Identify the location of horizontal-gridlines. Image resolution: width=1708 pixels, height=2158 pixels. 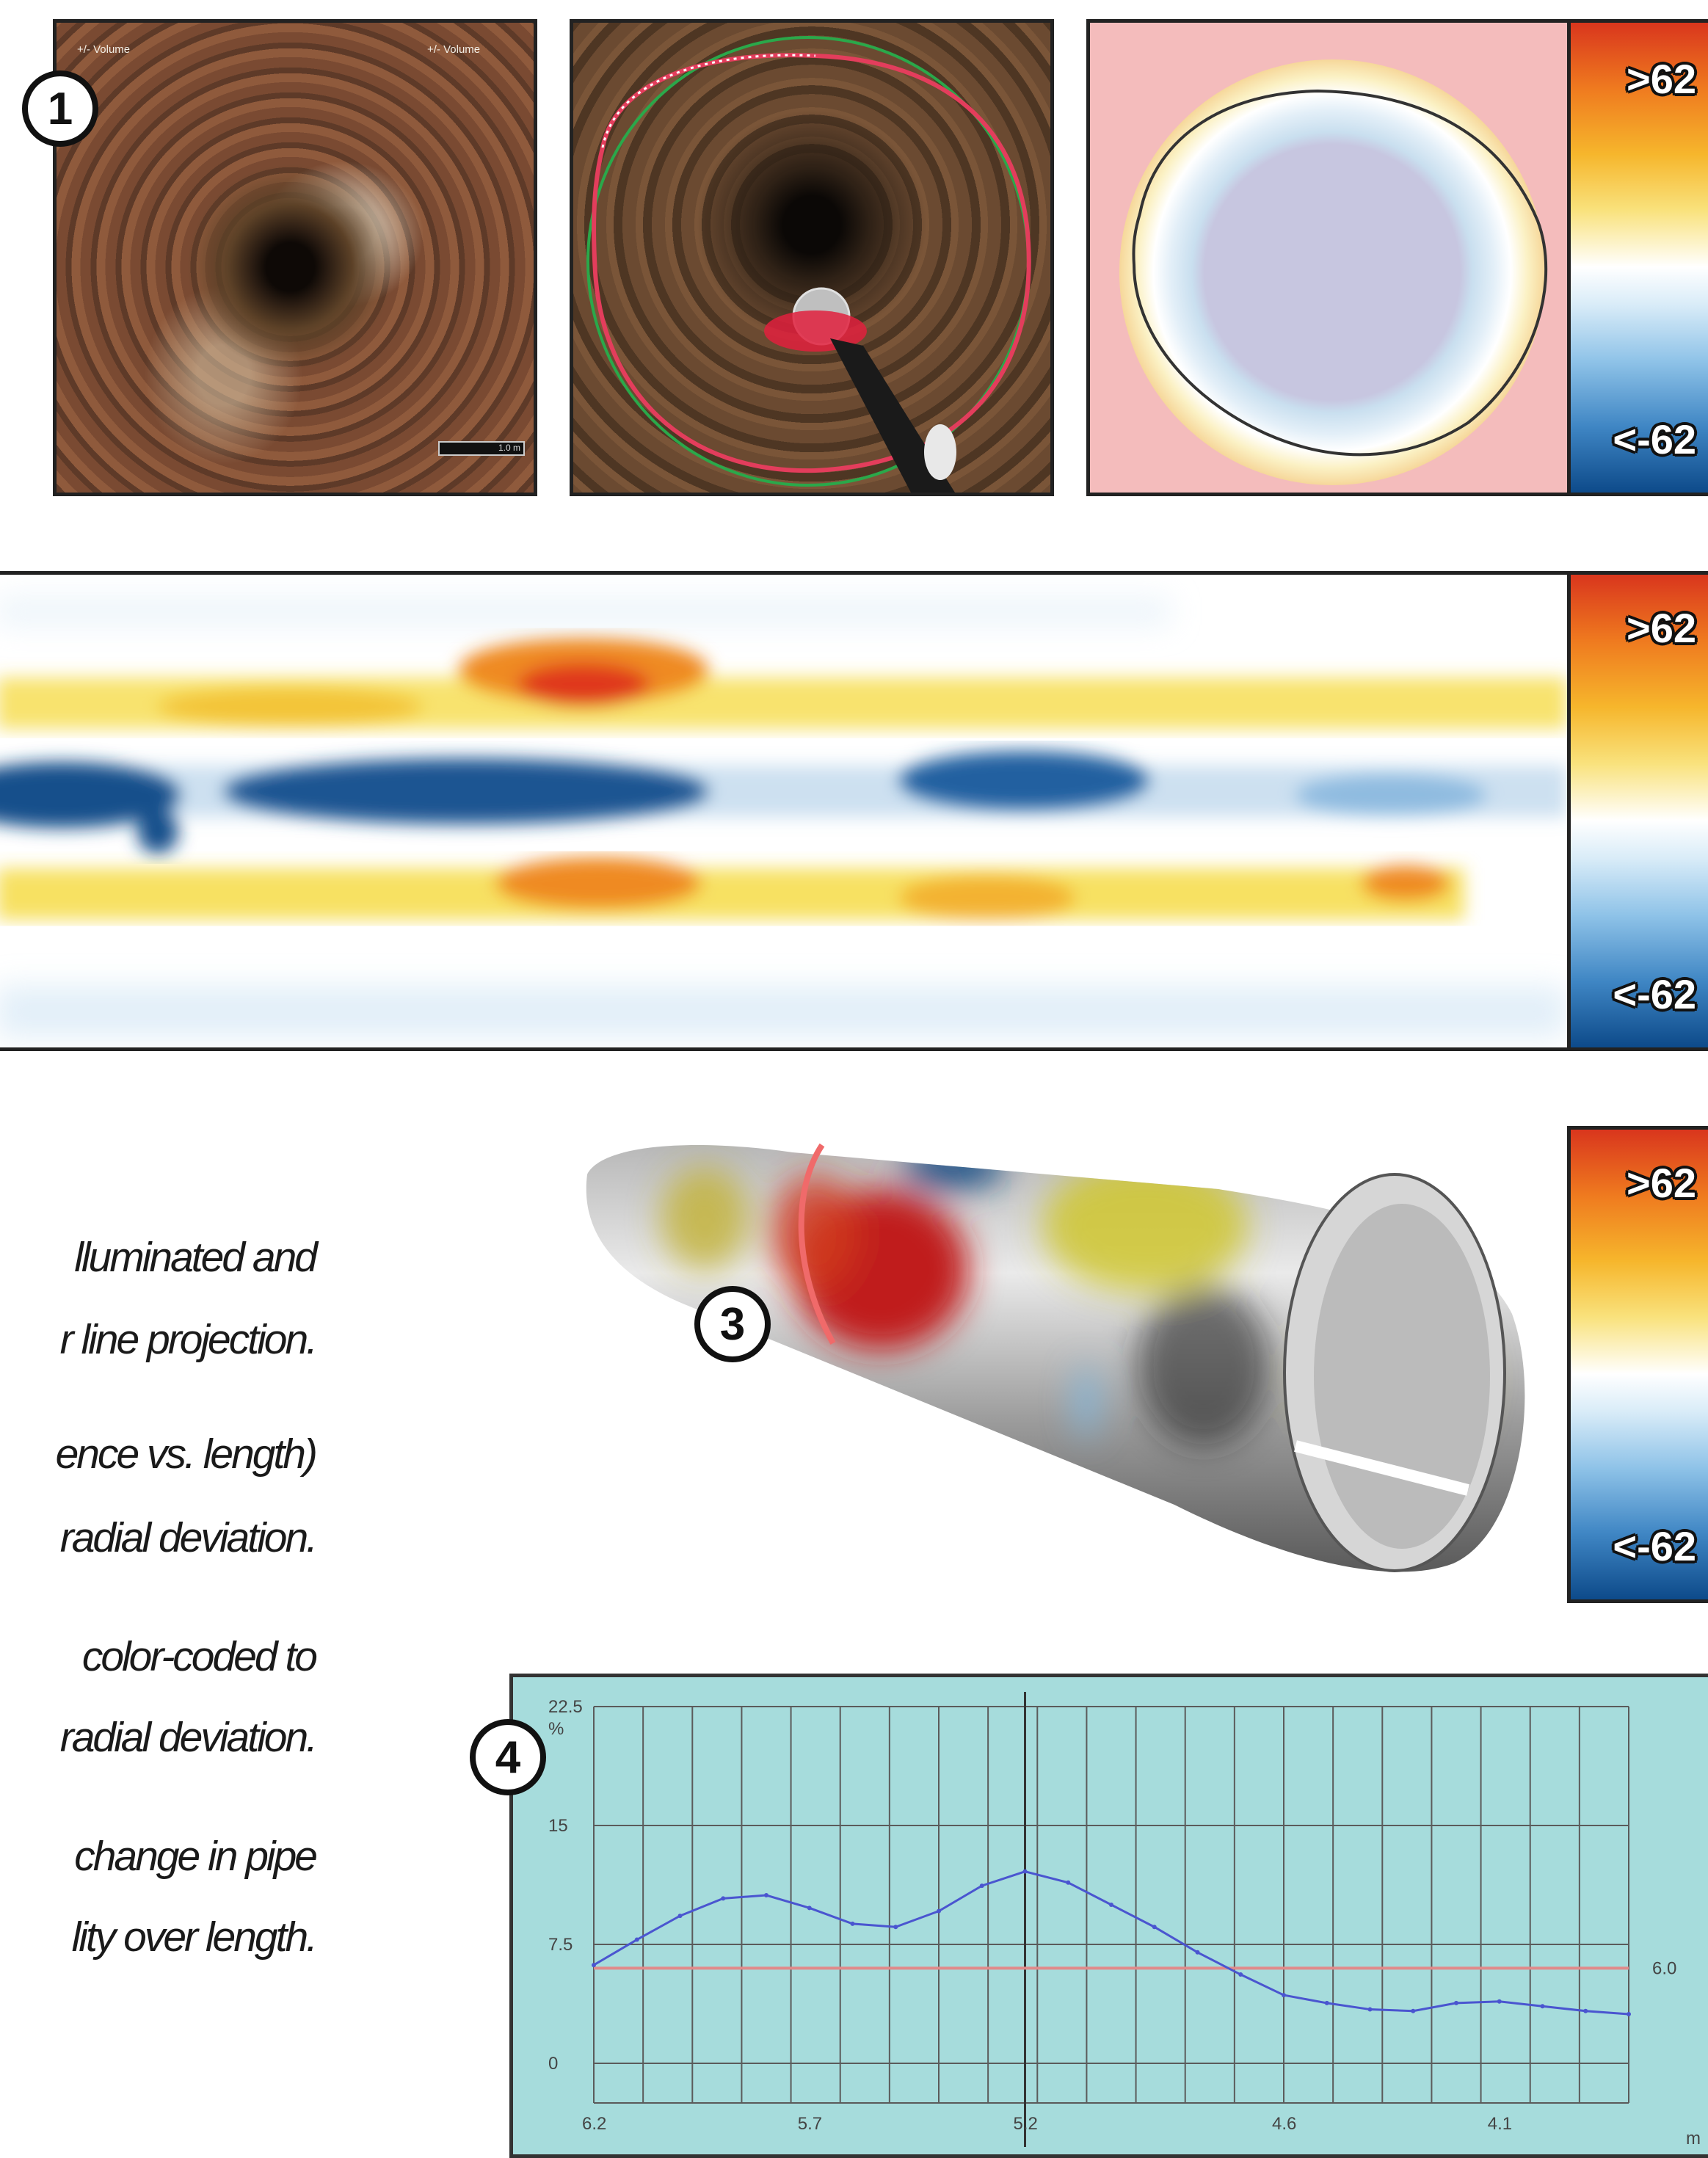
(1111, 1905).